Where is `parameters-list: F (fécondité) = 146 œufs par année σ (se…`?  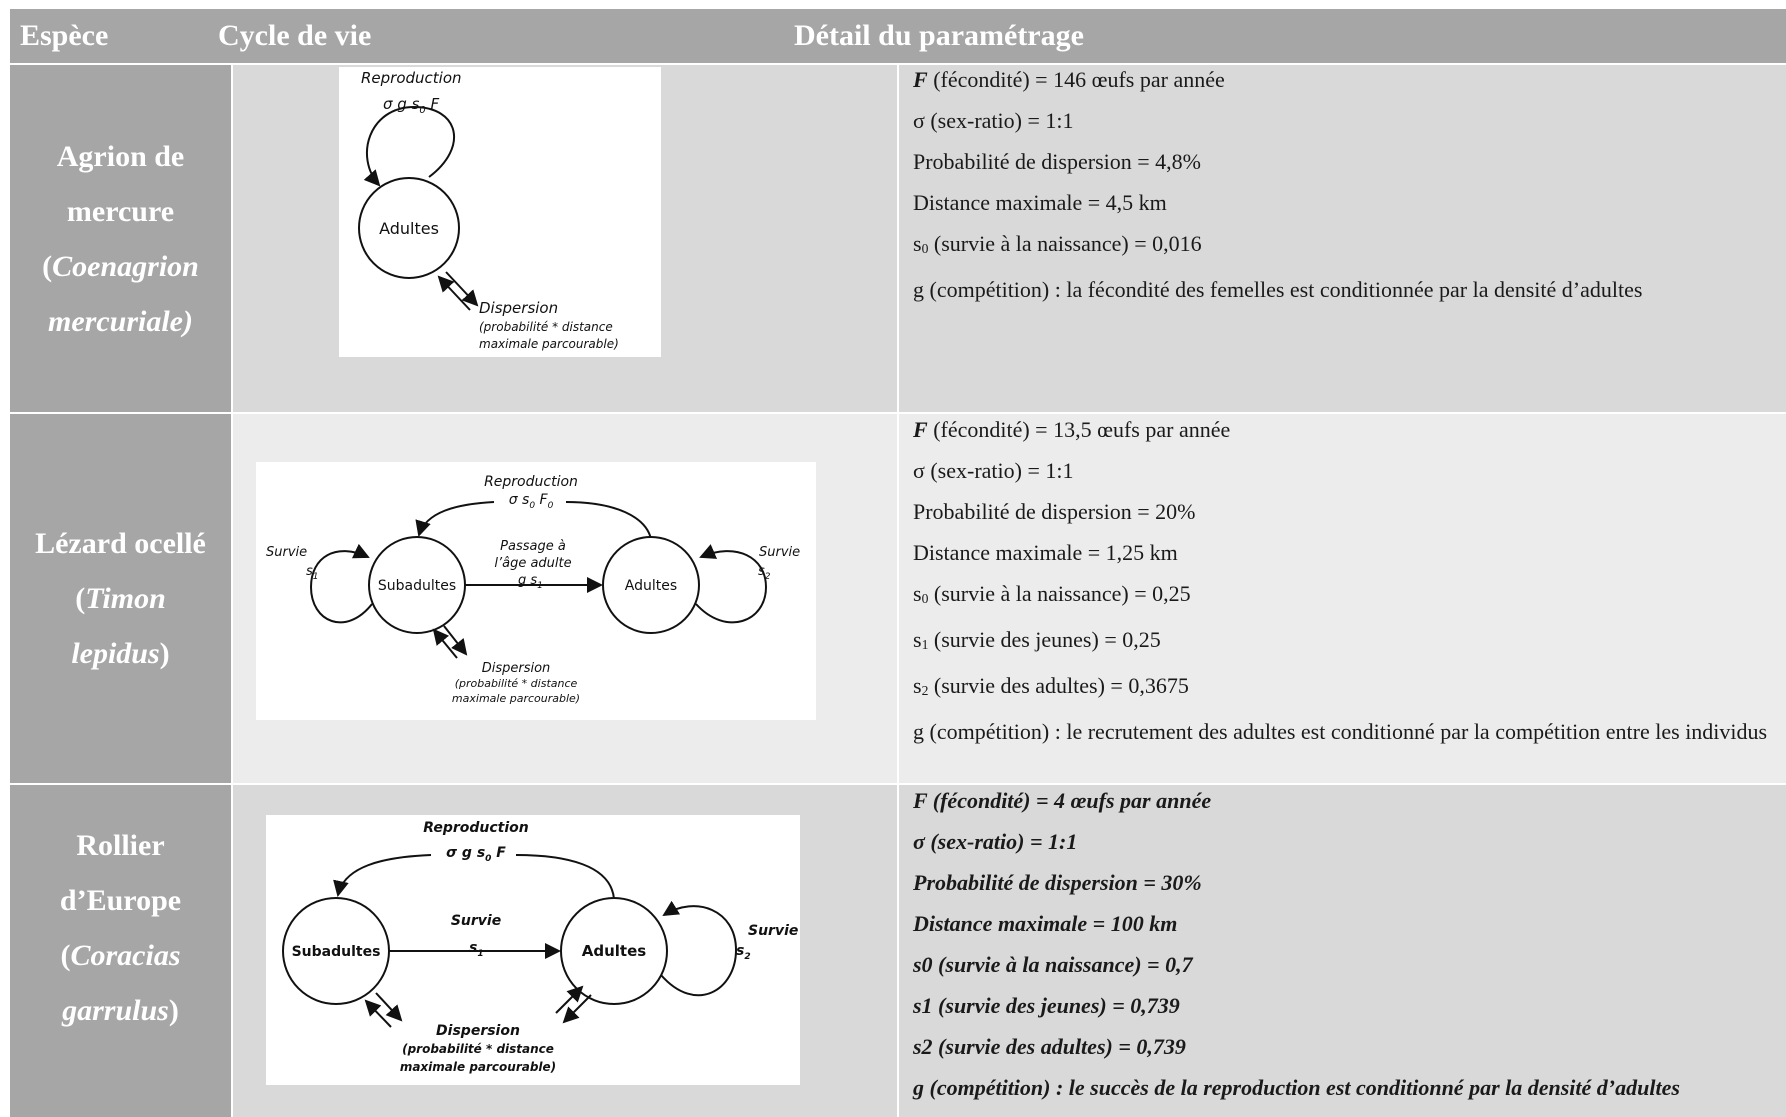
parameters-list: F (fécondité) = 146 œufs par année σ (se… is located at coordinates (1349, 187).